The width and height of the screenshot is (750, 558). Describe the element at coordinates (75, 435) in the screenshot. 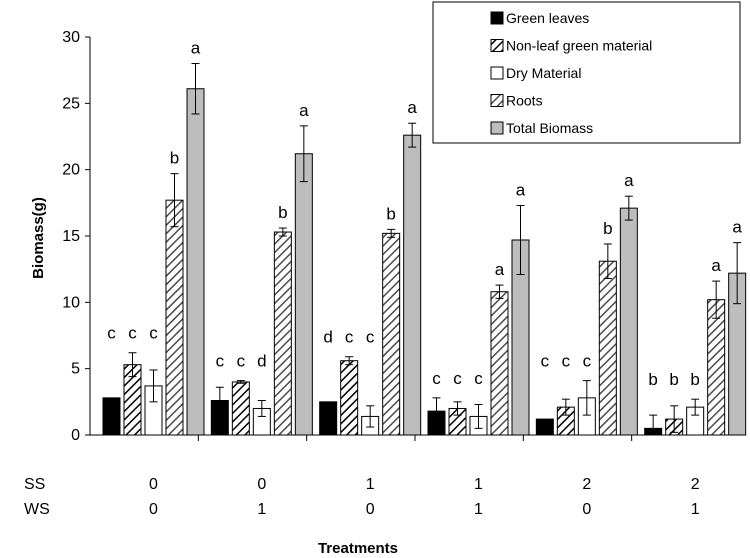

I see `y-tick-label: 0` at that location.